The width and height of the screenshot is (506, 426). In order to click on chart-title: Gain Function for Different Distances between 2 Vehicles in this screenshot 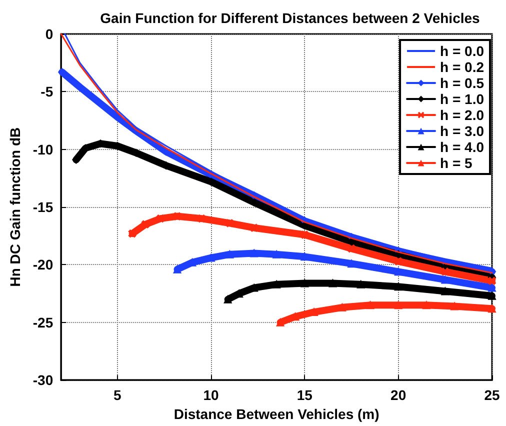, I will do `click(290, 18)`.